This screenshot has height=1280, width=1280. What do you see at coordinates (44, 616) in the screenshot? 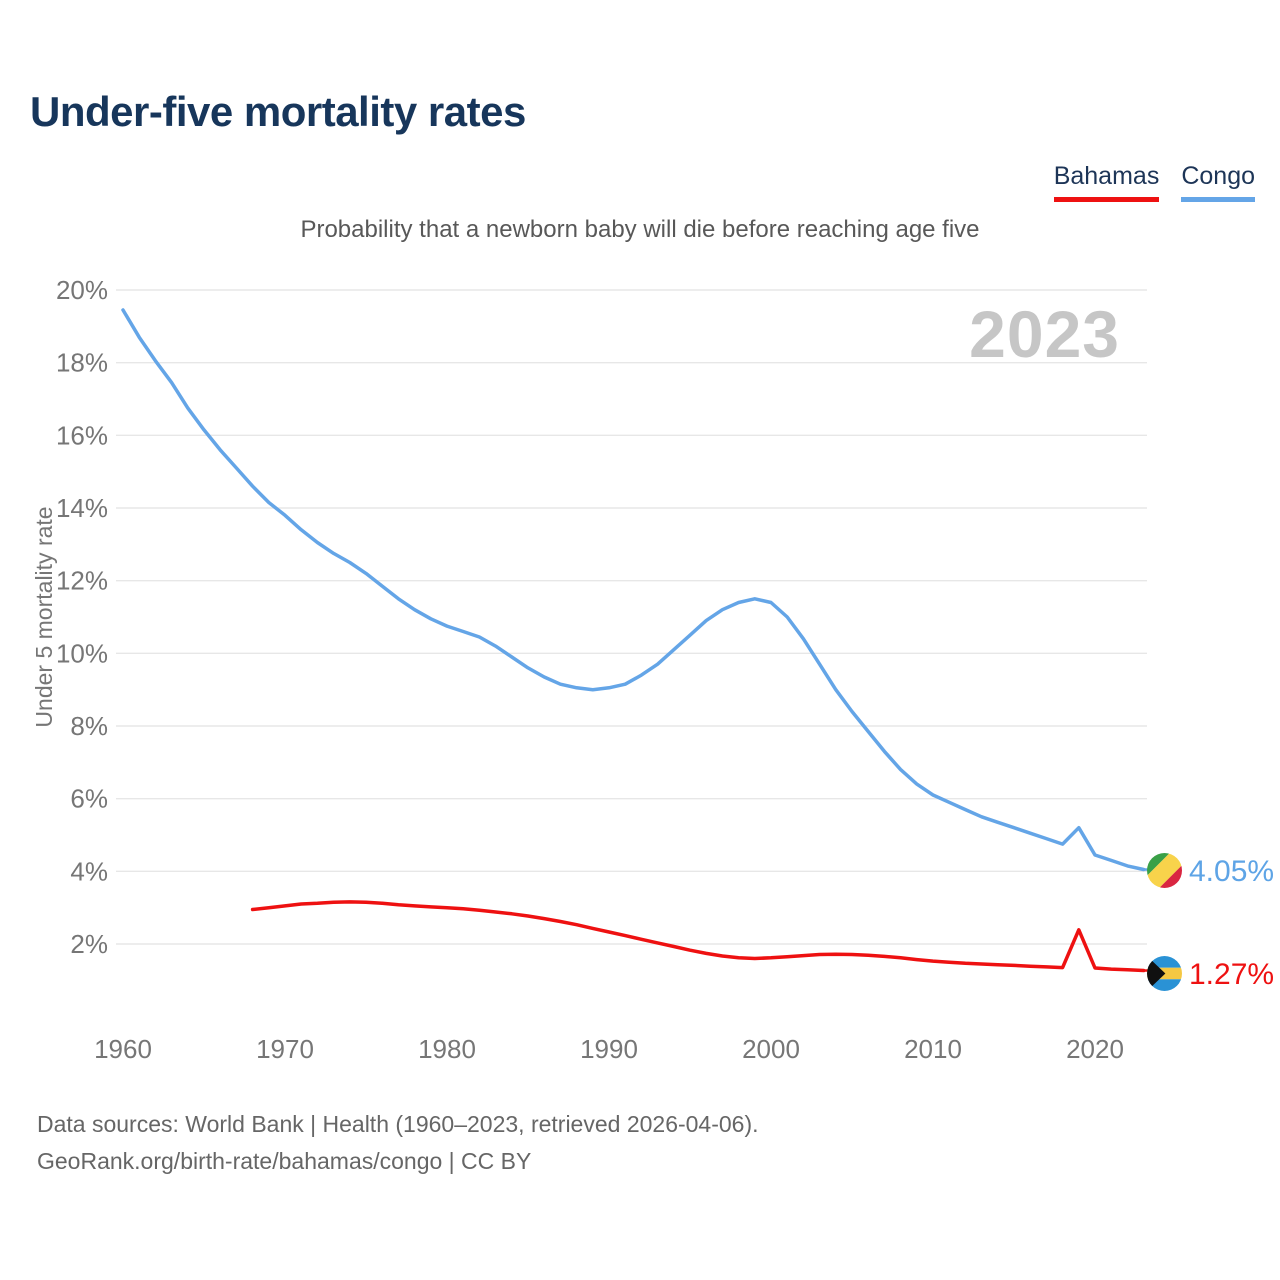
I see `y-axis-title: Under 5 mortality rate` at bounding box center [44, 616].